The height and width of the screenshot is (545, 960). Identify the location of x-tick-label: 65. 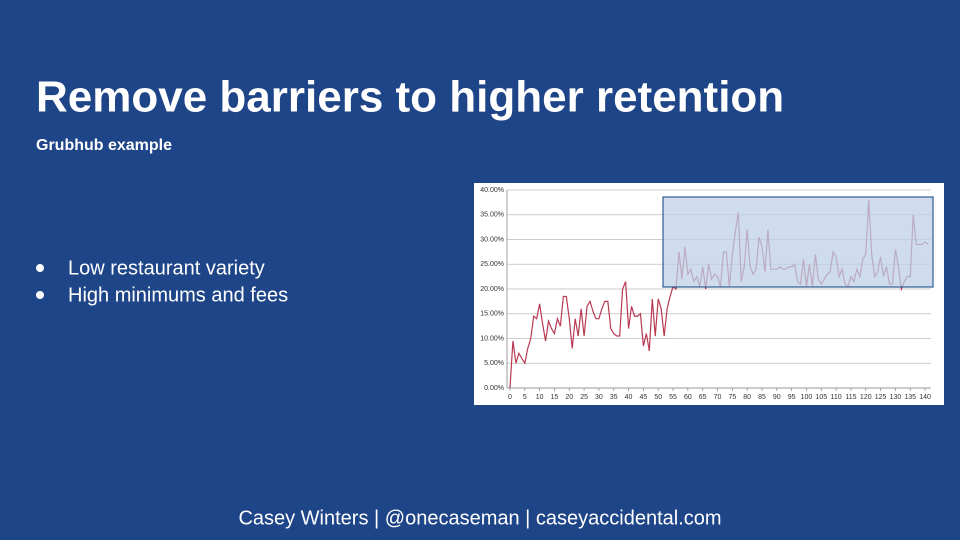
(703, 397).